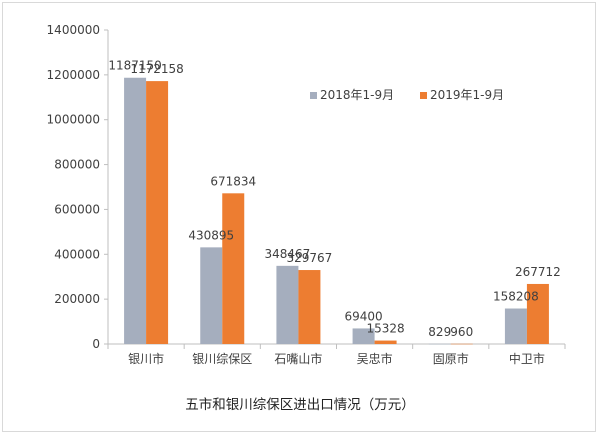 The height and width of the screenshot is (436, 600). Describe the element at coordinates (73, 120) in the screenshot. I see `y-tick-label: 1000000` at that location.